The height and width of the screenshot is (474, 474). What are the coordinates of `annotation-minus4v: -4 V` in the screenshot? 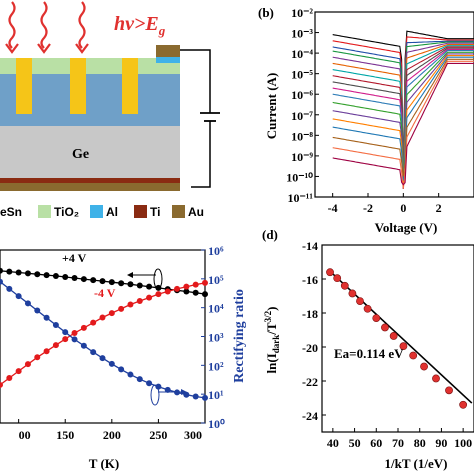 It's located at (105, 293).